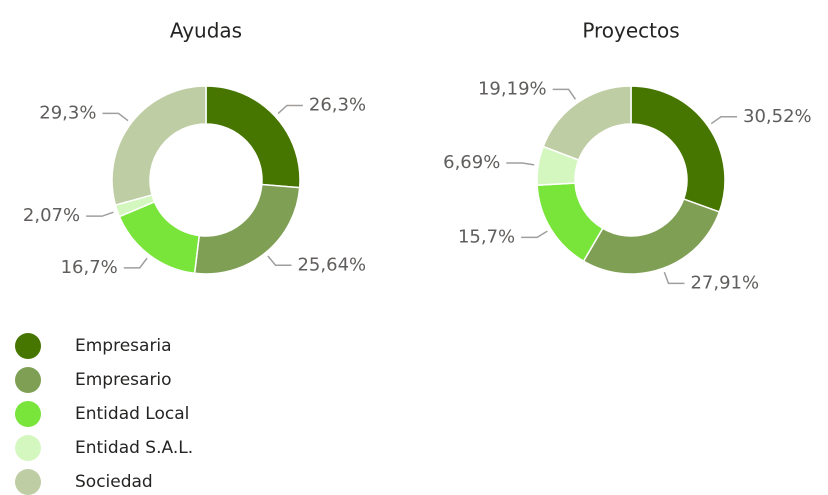 This screenshot has height=495, width=828. What do you see at coordinates (512, 88) in the screenshot?
I see `data-label: 19,19%` at bounding box center [512, 88].